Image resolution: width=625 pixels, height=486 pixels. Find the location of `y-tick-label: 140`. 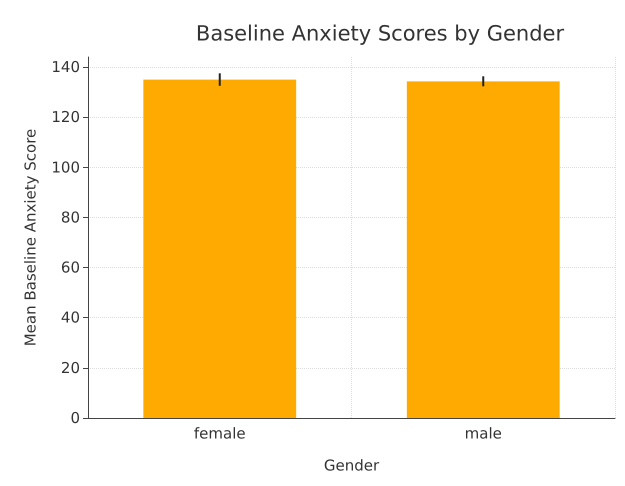

y-tick-label: 140 is located at coordinates (65, 67).